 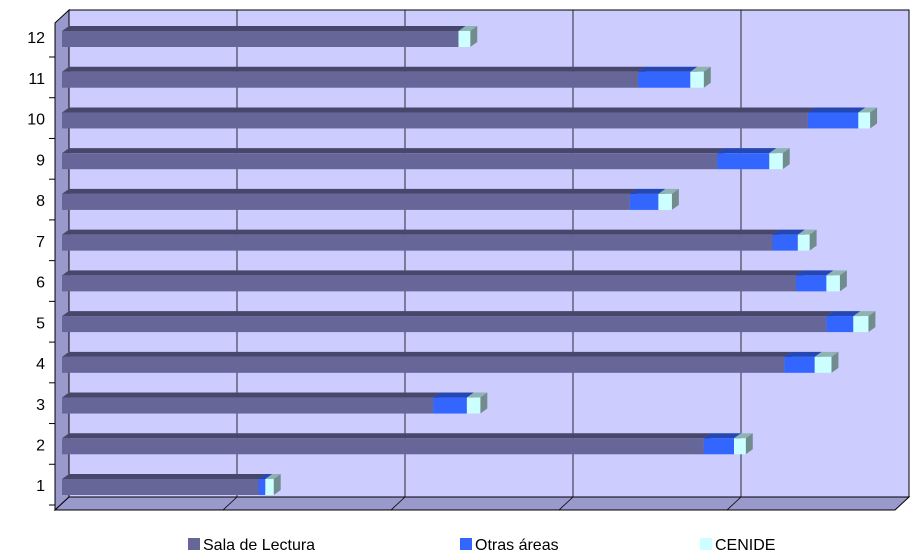 What do you see at coordinates (36, 38) in the screenshot?
I see `y-tick-label: 12` at bounding box center [36, 38].